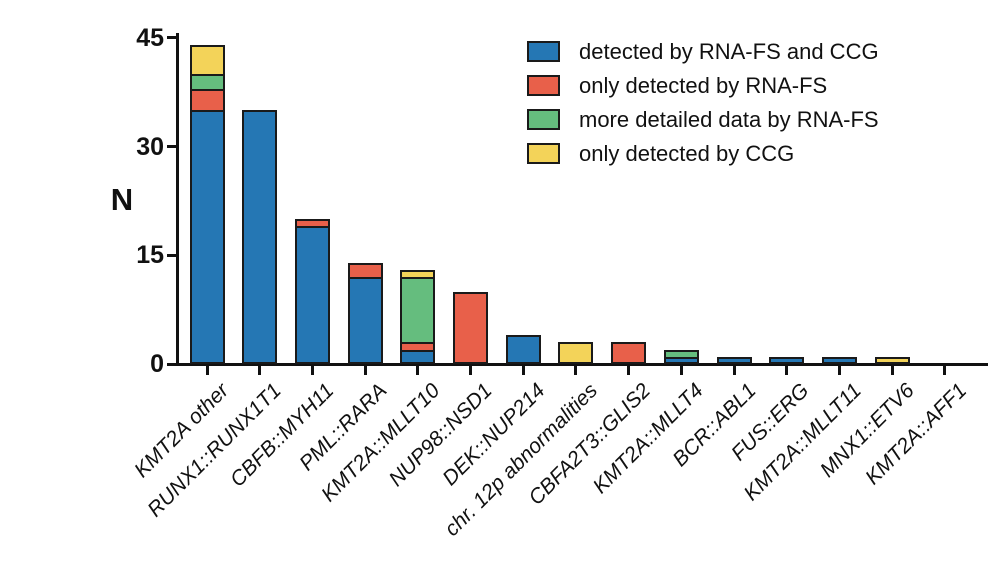 The width and height of the screenshot is (993, 567). Describe the element at coordinates (729, 119) in the screenshot. I see `legend-item-label: more detailed data by RNA-FS` at that location.